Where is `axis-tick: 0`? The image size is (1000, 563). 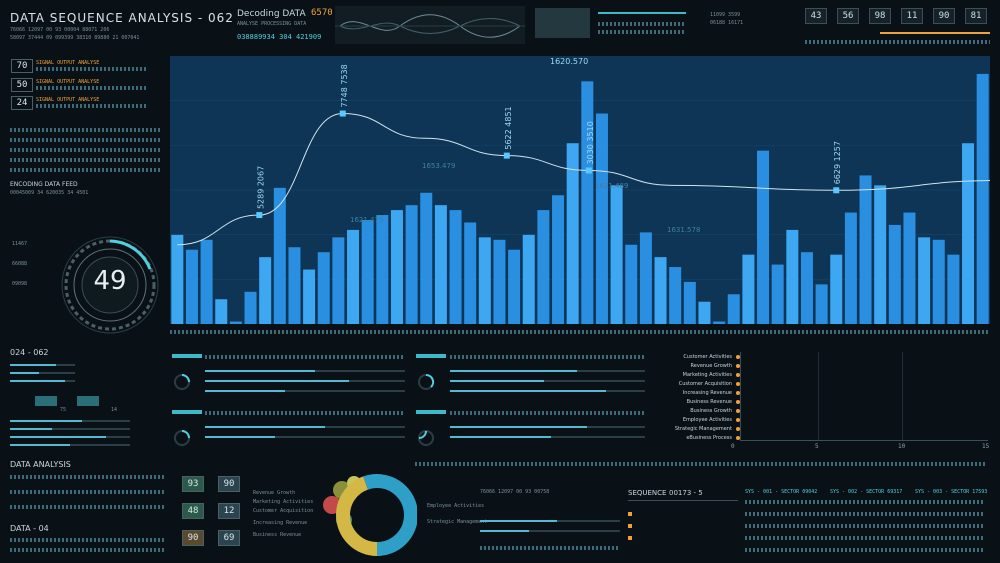 axis-tick: 0 is located at coordinates (733, 446).